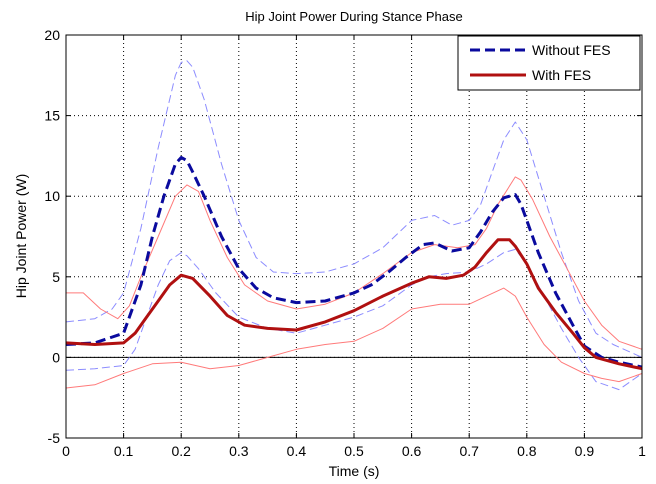  What do you see at coordinates (642, 451) in the screenshot?
I see `x-tick-label: 1` at bounding box center [642, 451].